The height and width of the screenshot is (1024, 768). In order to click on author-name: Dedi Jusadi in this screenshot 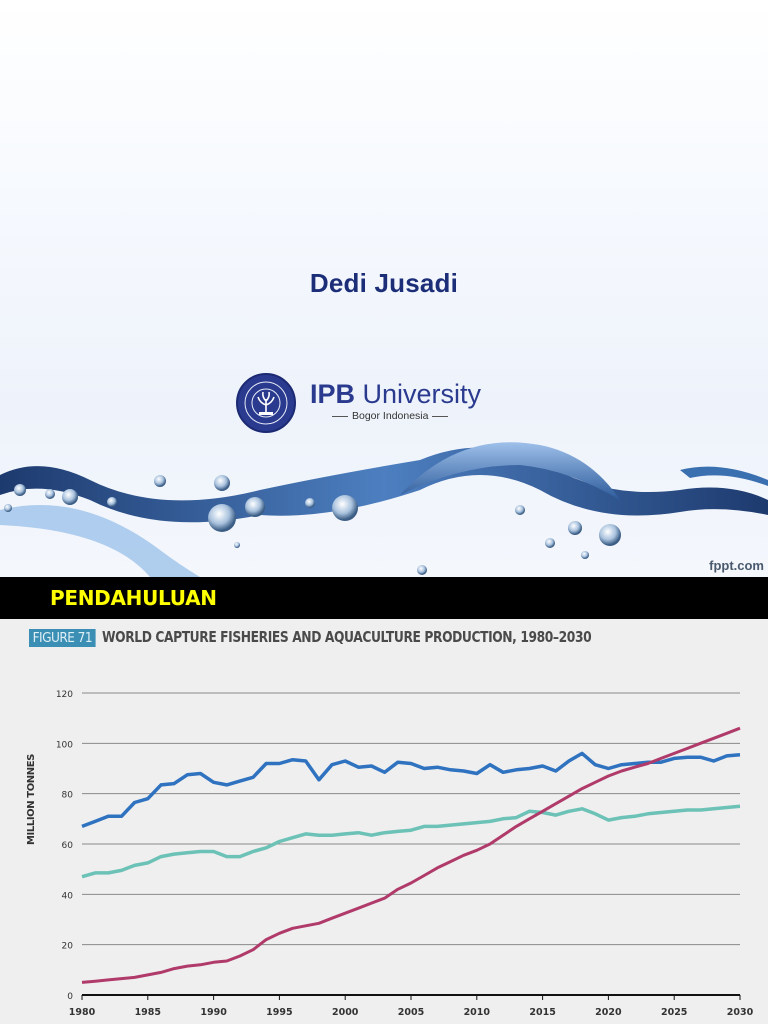, I will do `click(384, 283)`.